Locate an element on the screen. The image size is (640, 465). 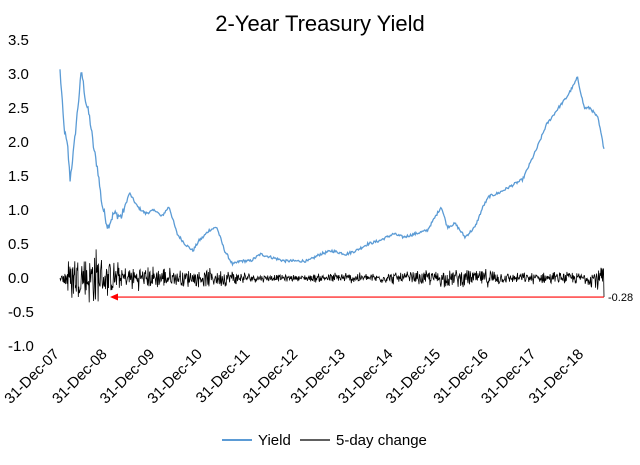
y-tick-label: 3.5 is located at coordinates (18, 40).